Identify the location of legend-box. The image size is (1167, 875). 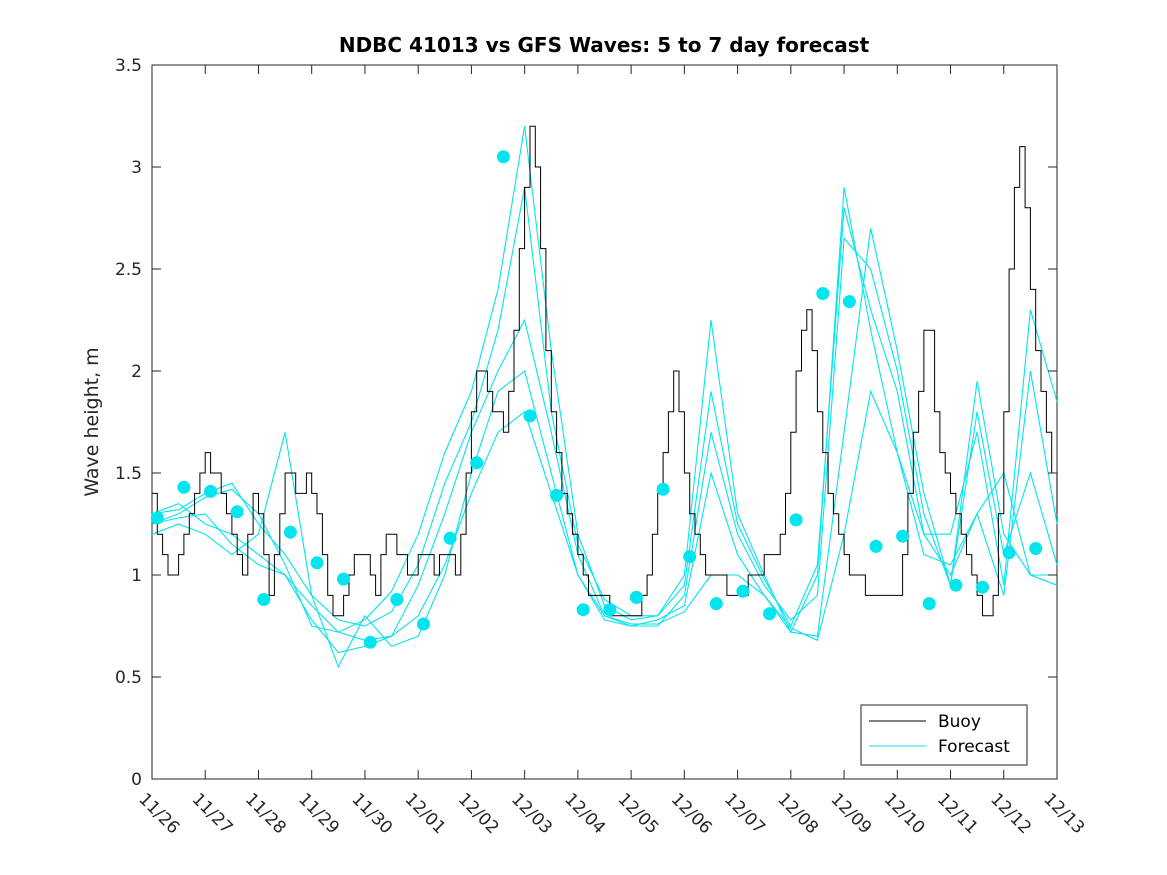
(944, 735).